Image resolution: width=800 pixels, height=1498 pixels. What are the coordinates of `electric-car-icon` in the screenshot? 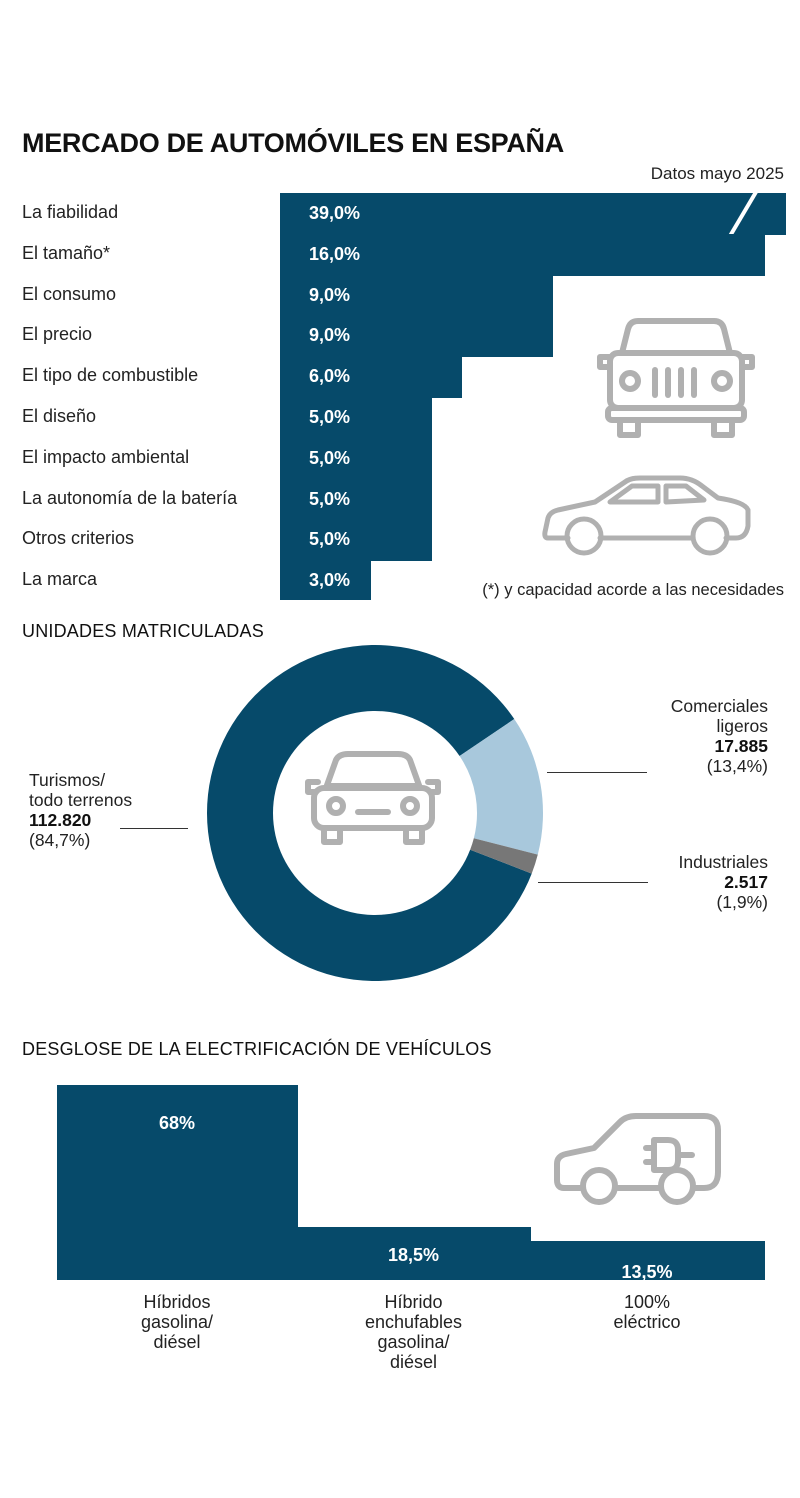 It's located at (637, 1159).